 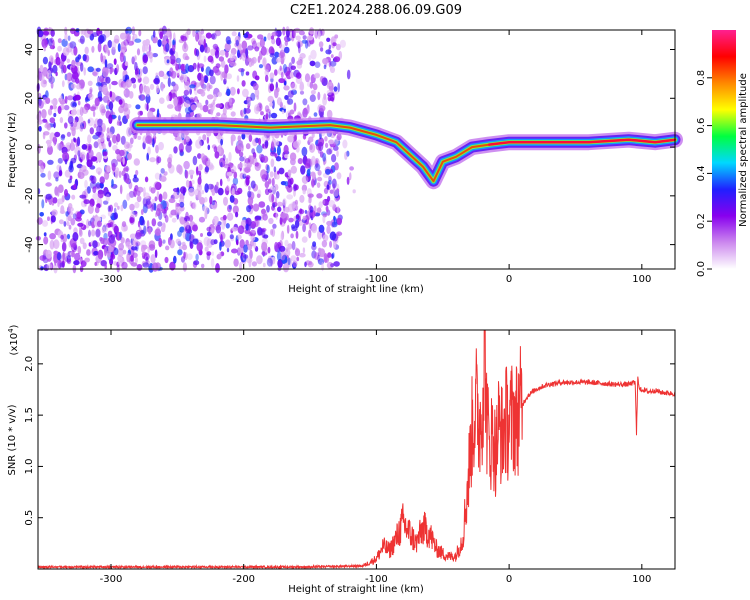 I want to click on colorbar-tick-label: 0.6, so click(x=701, y=126).